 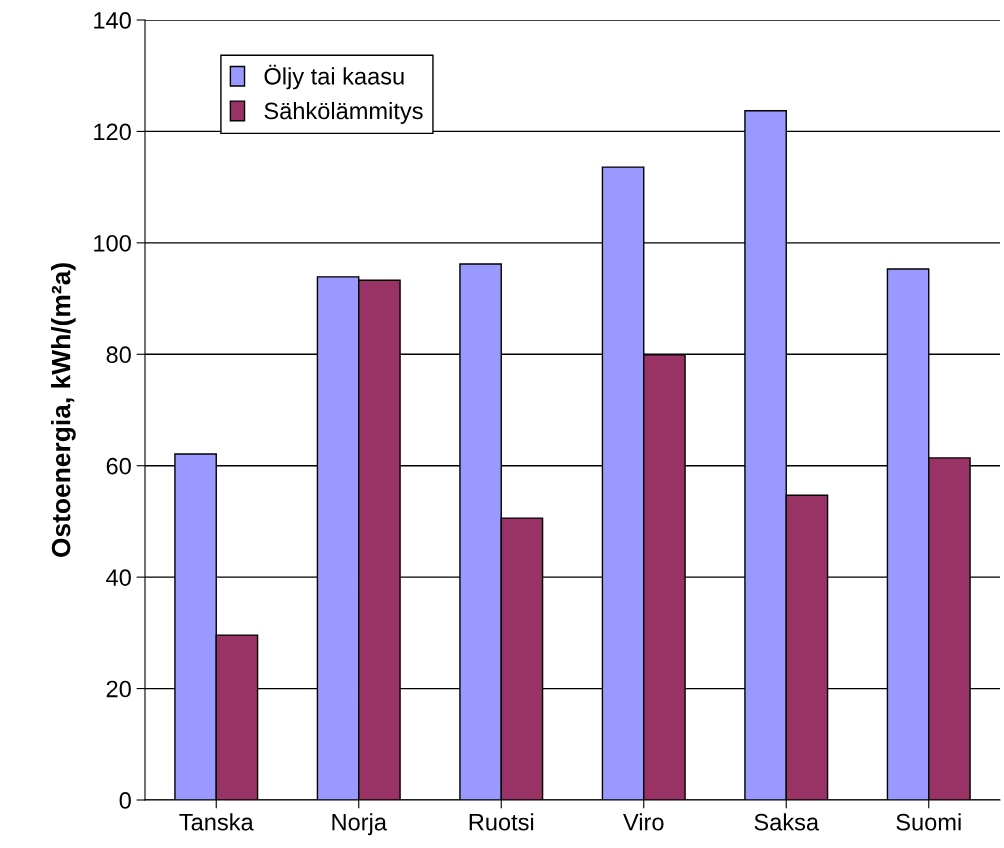 What do you see at coordinates (643, 822) in the screenshot?
I see `x-tick-label: Viro` at bounding box center [643, 822].